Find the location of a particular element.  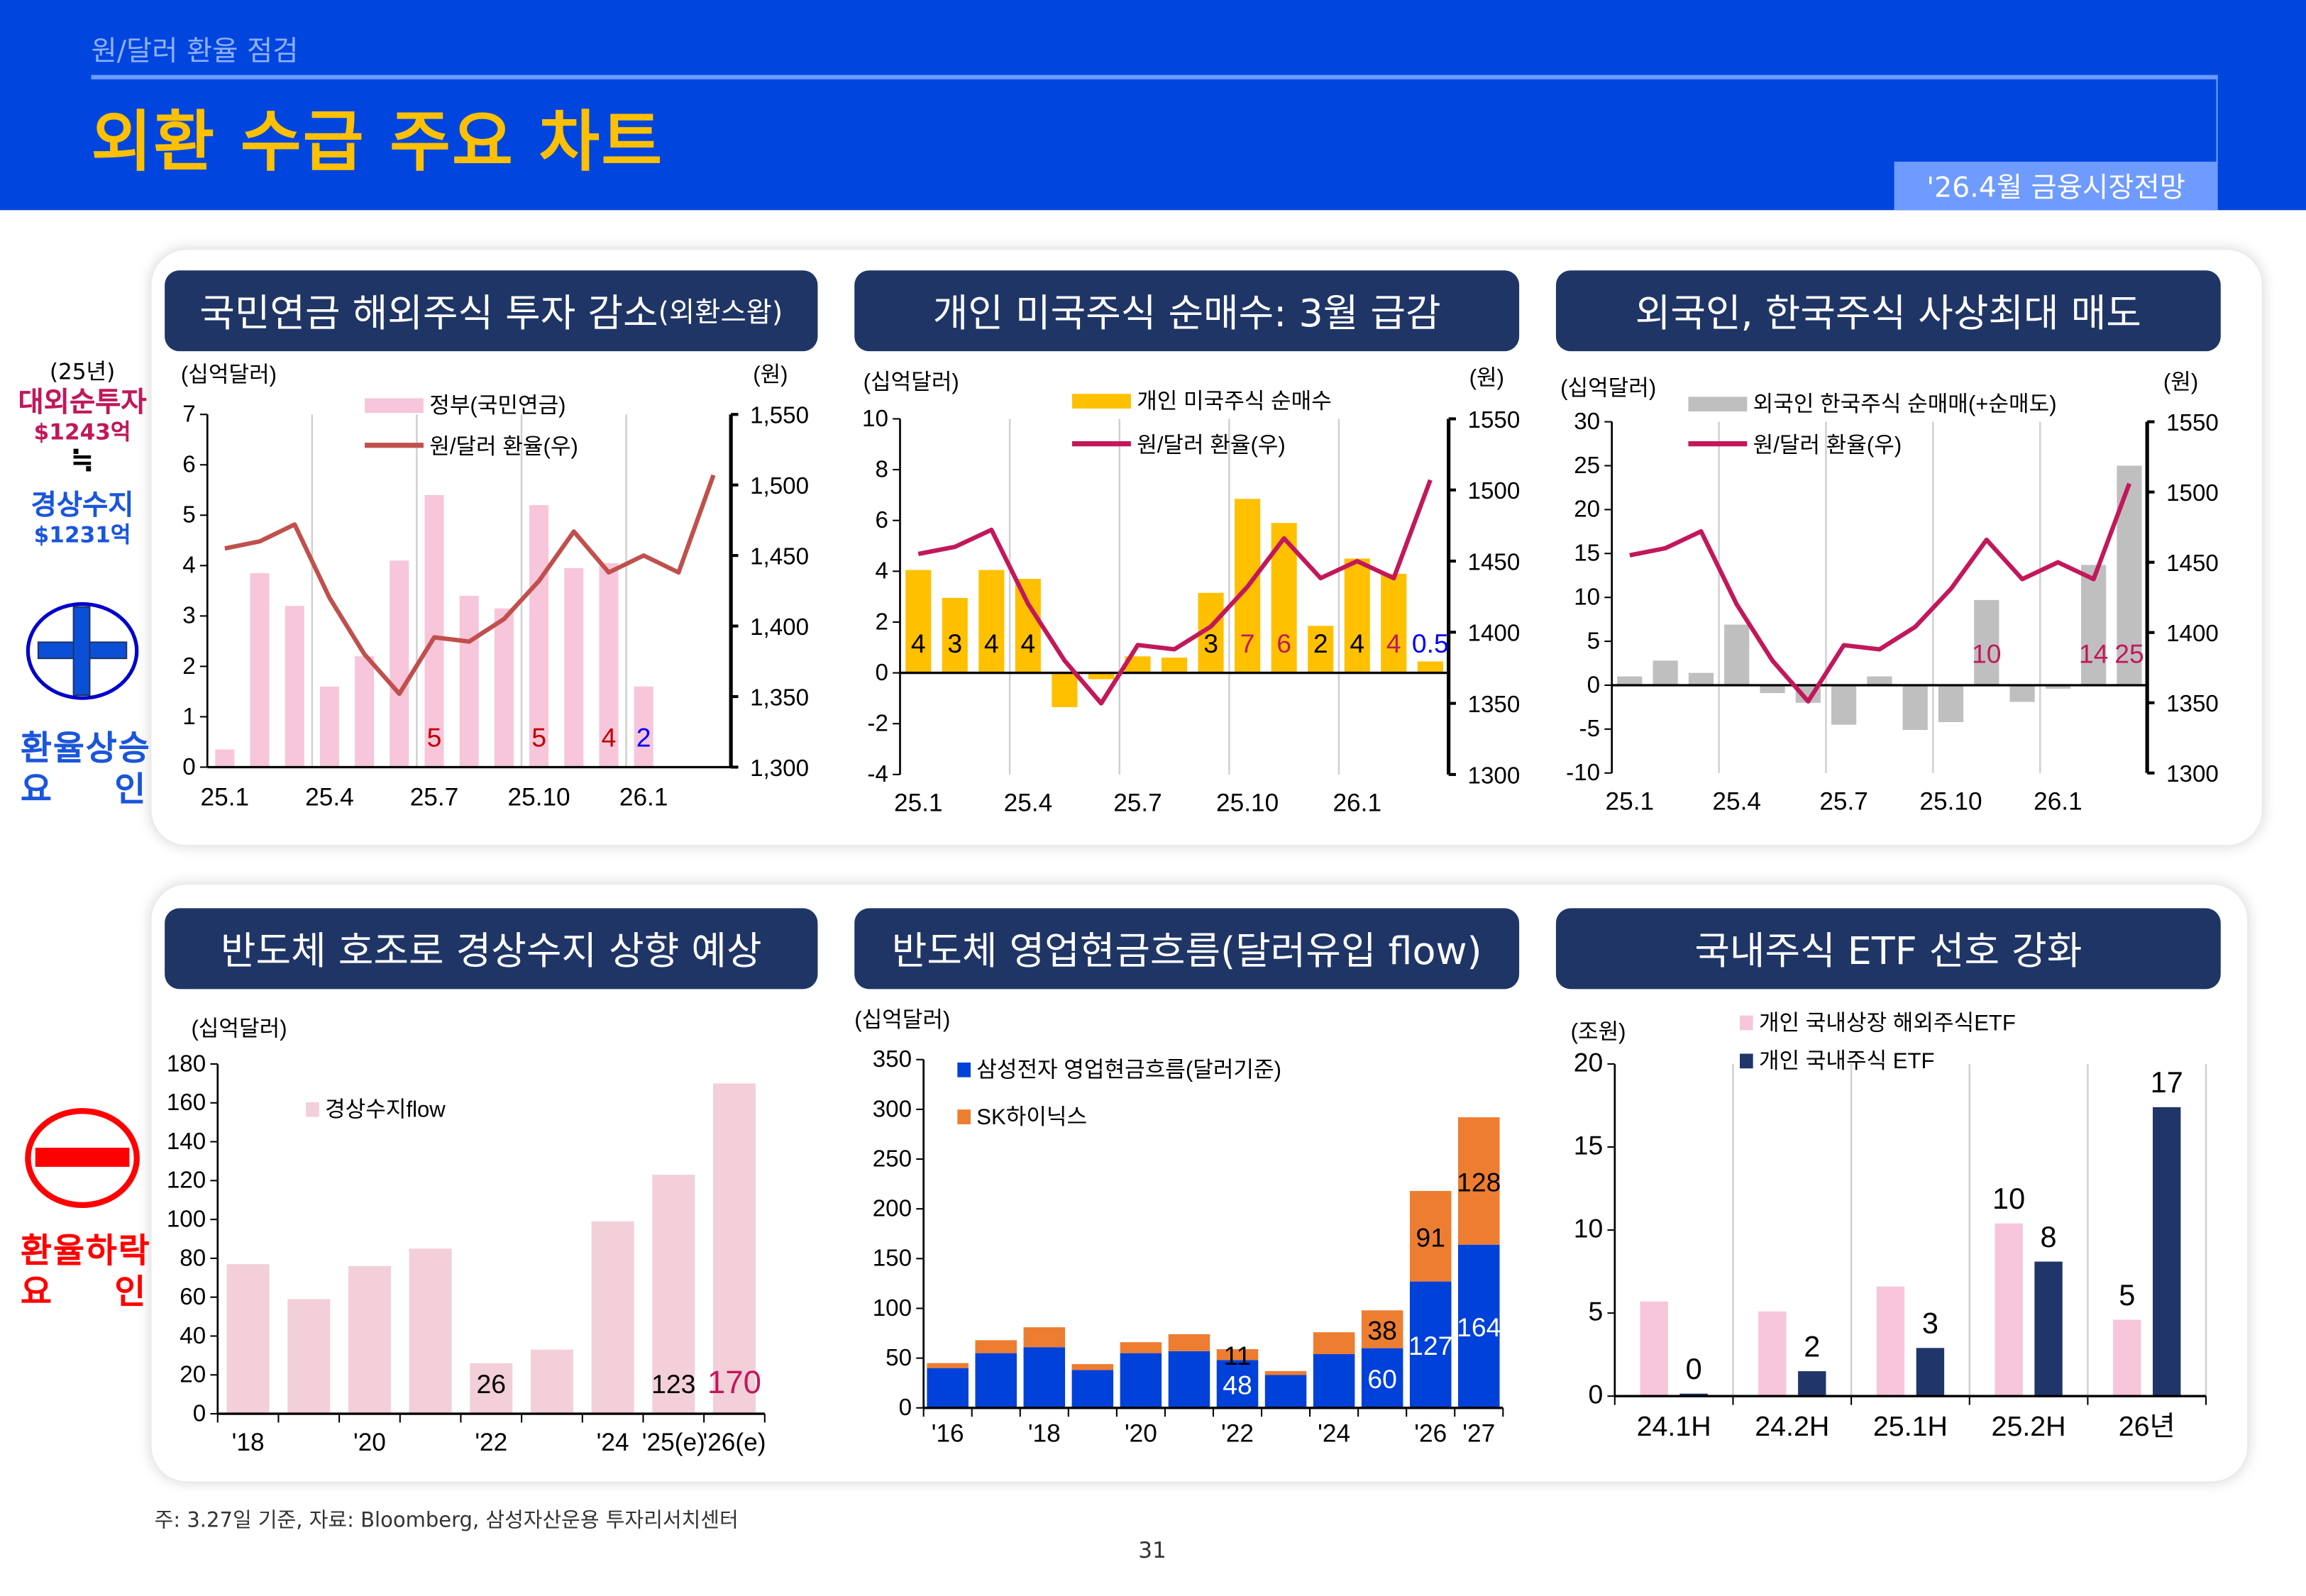

y-tick-label: 80 is located at coordinates (193, 1258).